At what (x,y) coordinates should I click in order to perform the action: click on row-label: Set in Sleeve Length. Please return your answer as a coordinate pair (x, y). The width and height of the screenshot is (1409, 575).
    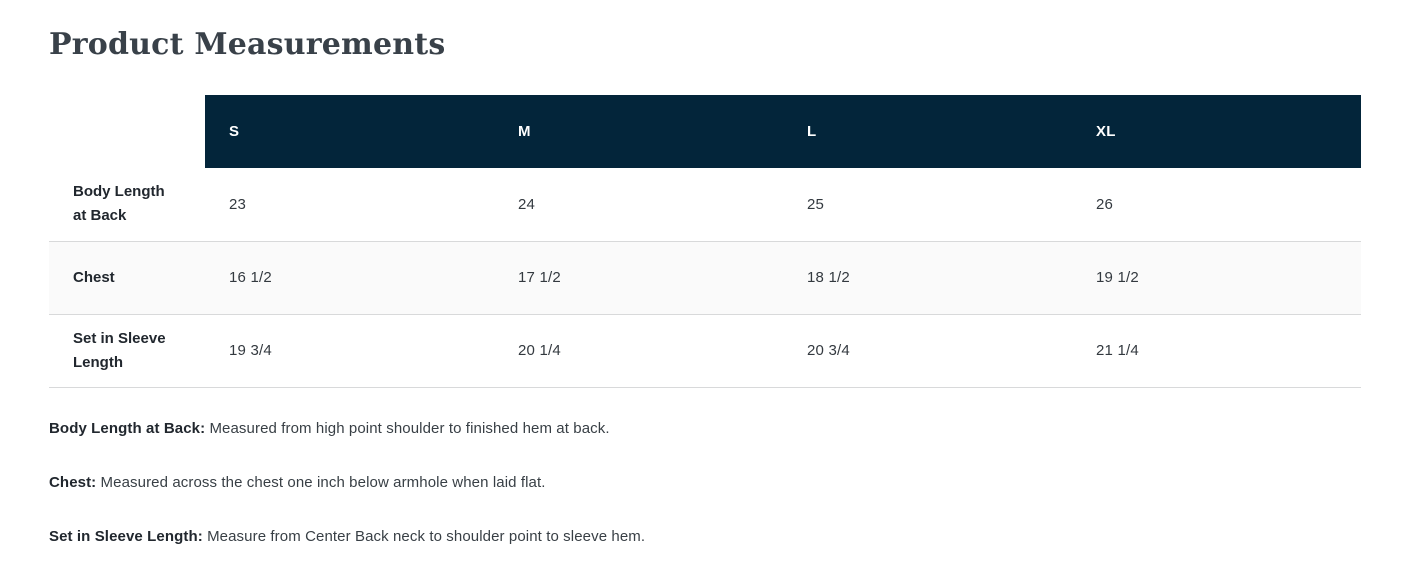
    Looking at the image, I should click on (119, 350).